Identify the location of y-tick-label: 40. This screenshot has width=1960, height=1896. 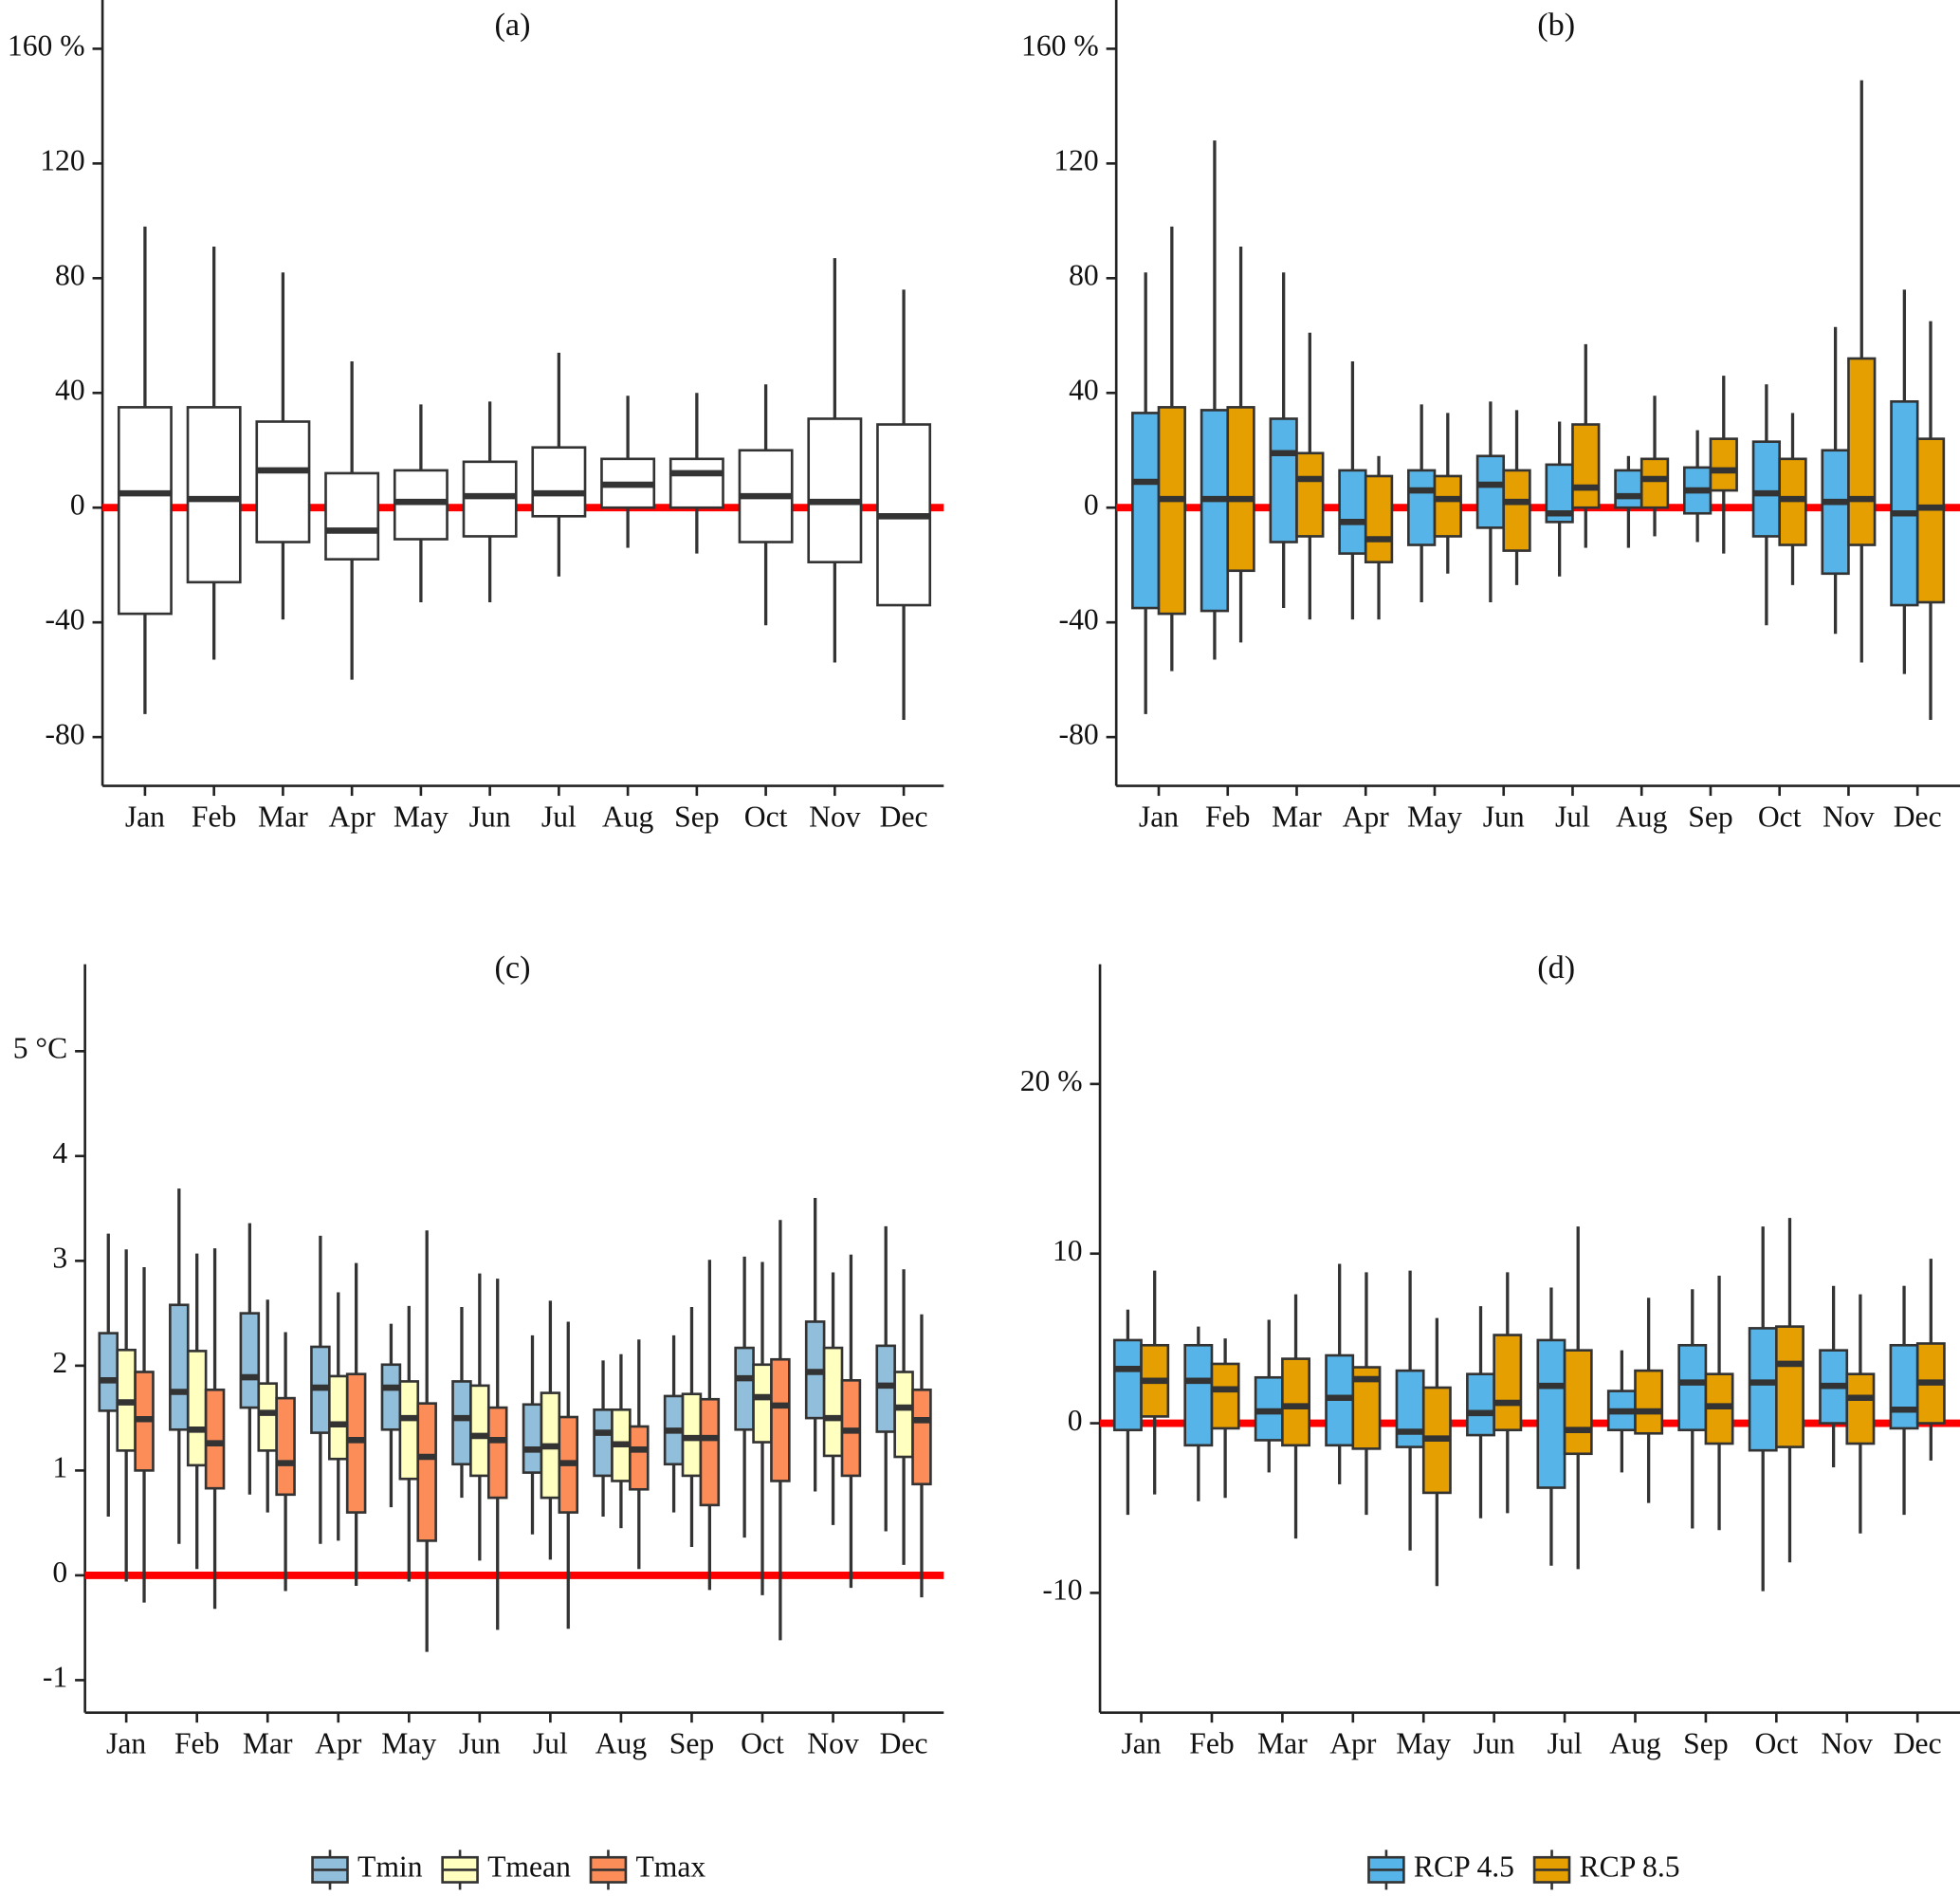
(1084, 390).